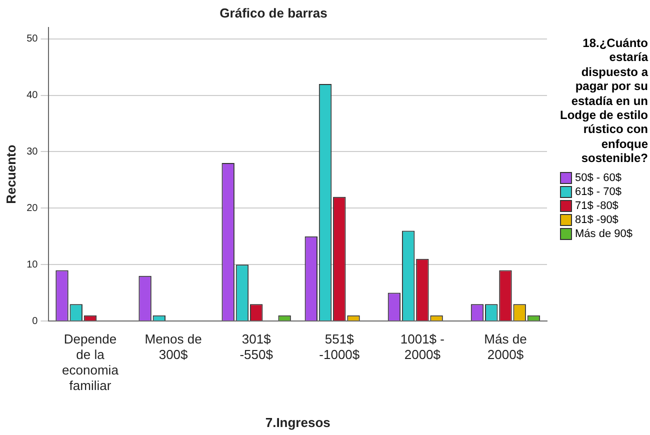 This screenshot has width=650, height=435. Describe the element at coordinates (10, 174) in the screenshot. I see `y-axis-title: Recuento` at that location.